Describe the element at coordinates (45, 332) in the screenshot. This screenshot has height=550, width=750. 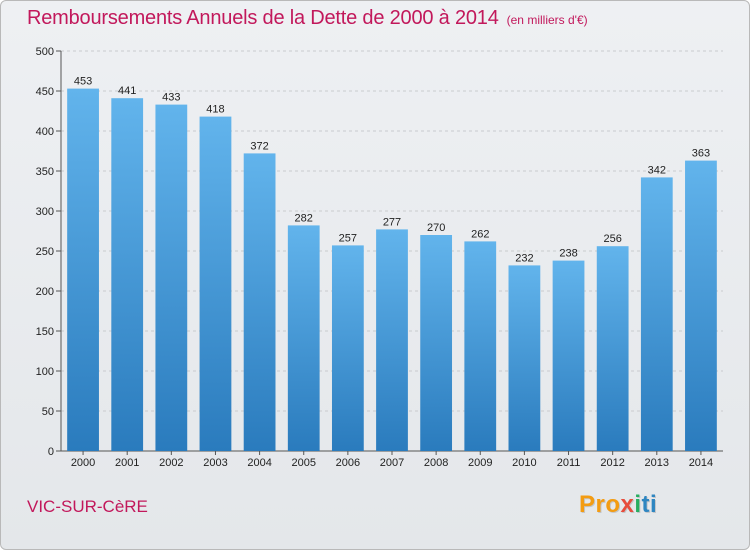
I see `y-tick-label: 150` at that location.